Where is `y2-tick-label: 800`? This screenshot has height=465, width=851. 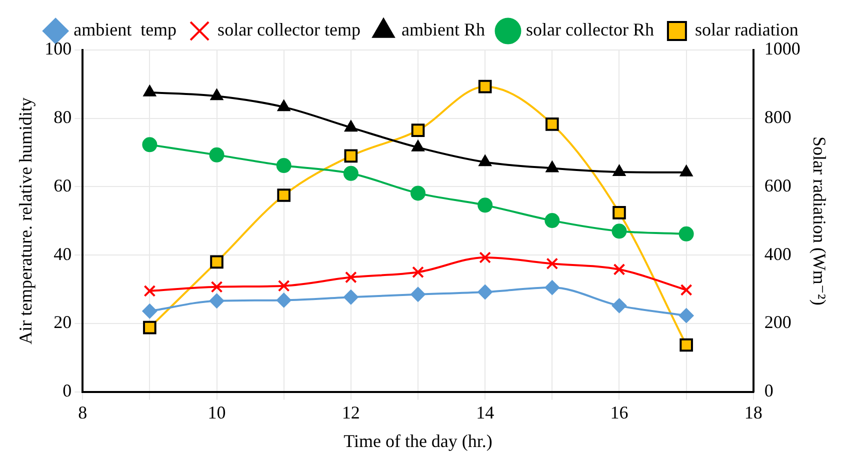
y2-tick-label: 800 is located at coordinates (778, 117).